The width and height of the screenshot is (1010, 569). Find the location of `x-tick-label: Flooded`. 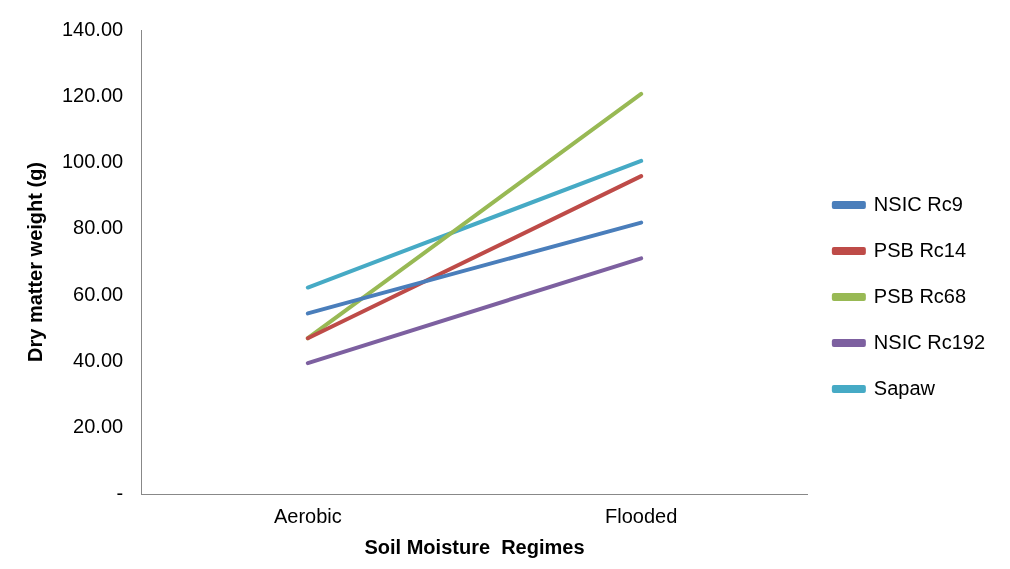

x-tick-label: Flooded is located at coordinates (641, 515).